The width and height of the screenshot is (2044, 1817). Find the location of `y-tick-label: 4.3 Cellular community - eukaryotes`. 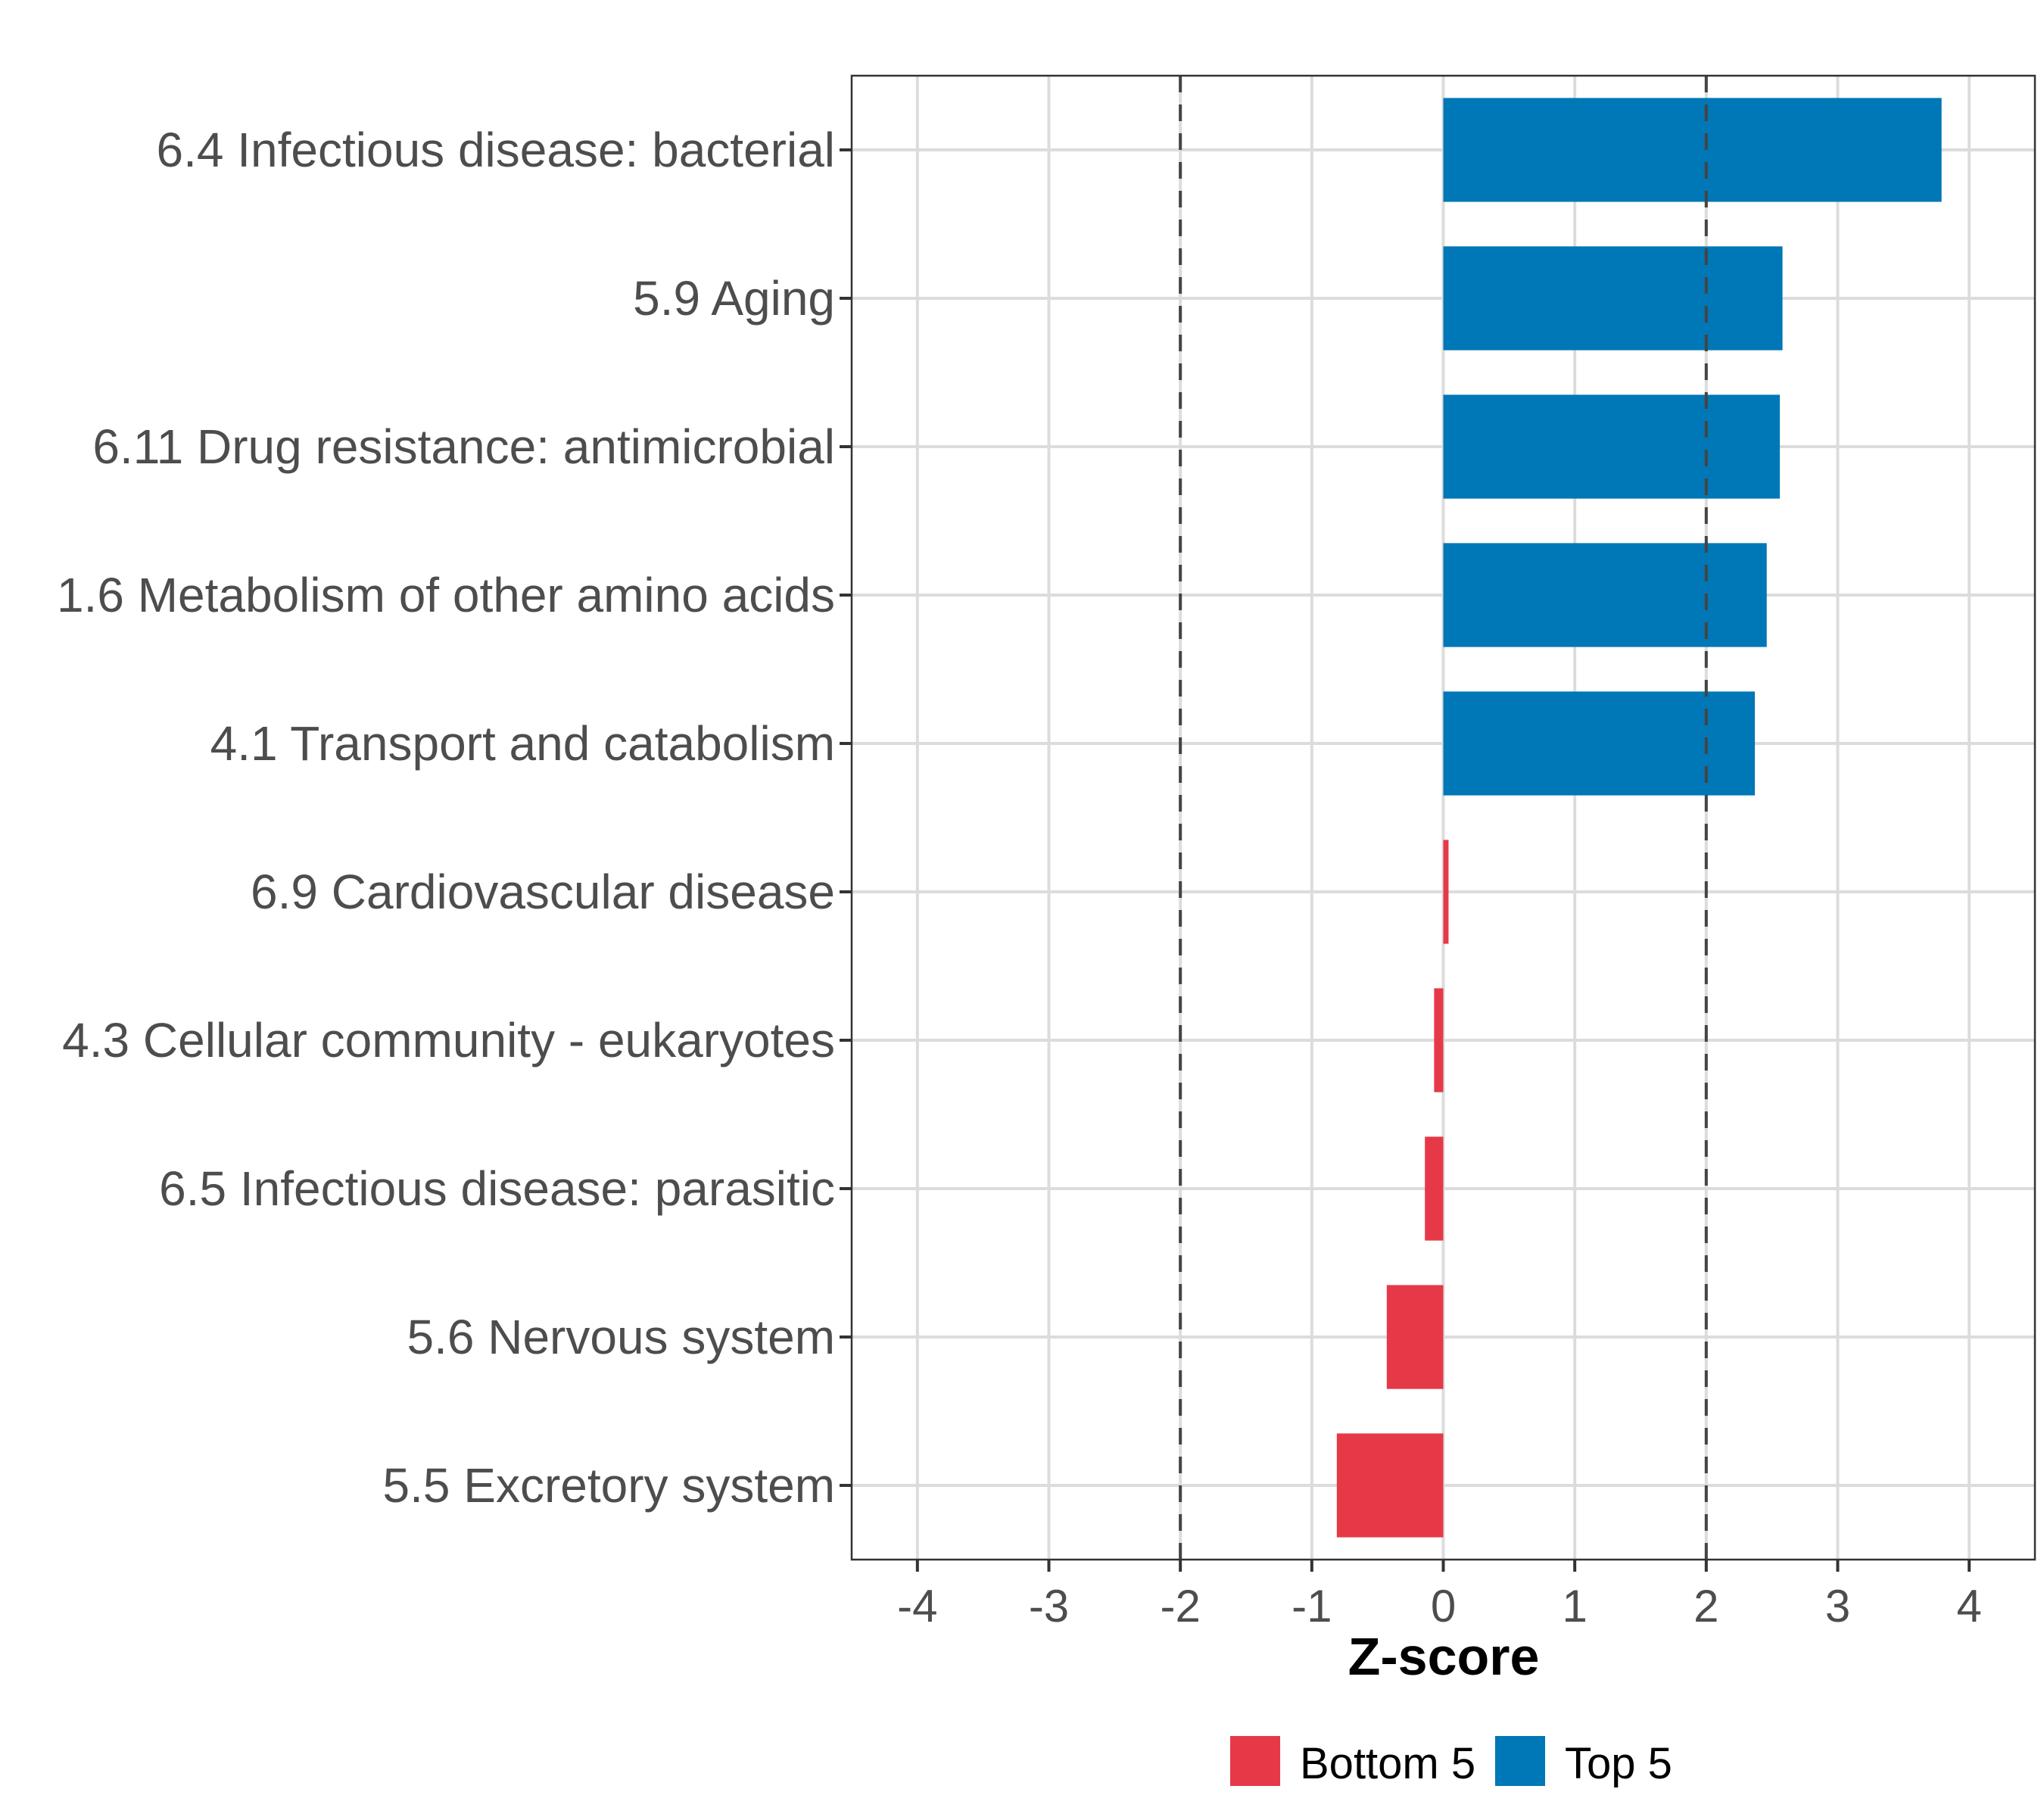

y-tick-label: 4.3 Cellular community - eukaryotes is located at coordinates (448, 1040).